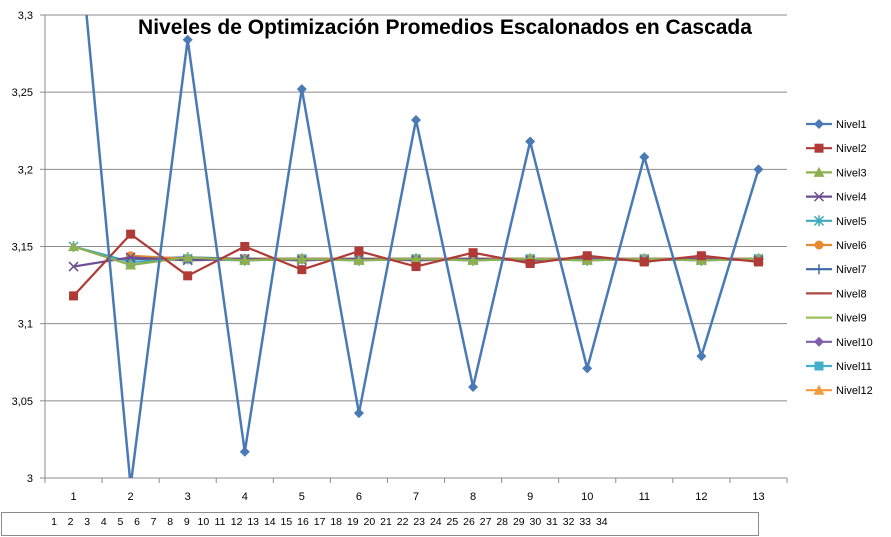 Image resolution: width=891 pixels, height=537 pixels. Describe the element at coordinates (854, 343) in the screenshot. I see `legend-label: Nivel10` at that location.